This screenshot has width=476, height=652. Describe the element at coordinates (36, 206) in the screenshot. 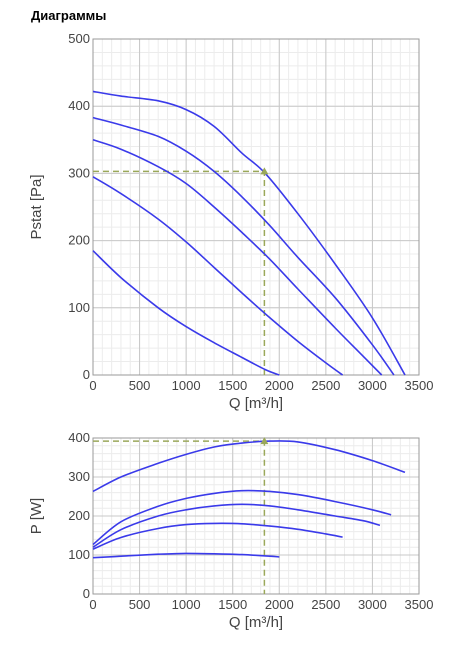

I see `y-axis-label: Pstat [Pa]` at that location.